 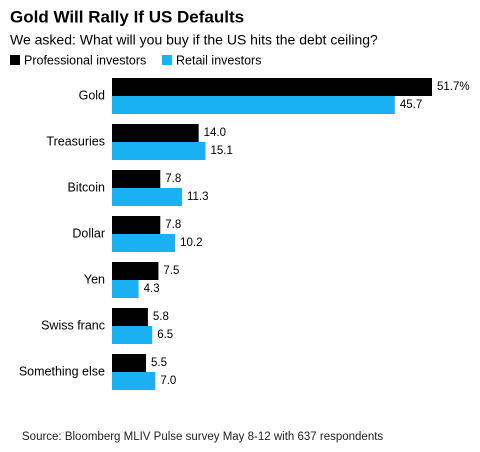 I want to click on legend-label: Professional investors, so click(x=85, y=60).